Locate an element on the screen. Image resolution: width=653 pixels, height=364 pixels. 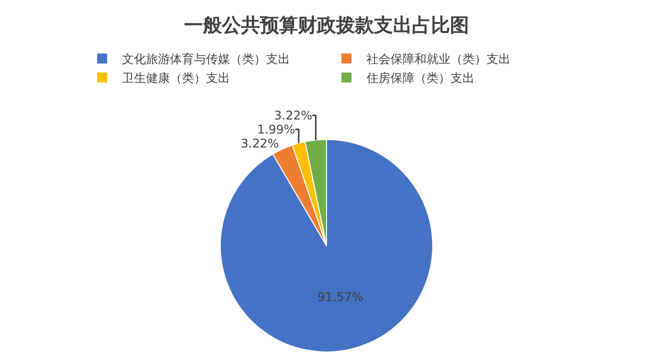
data-label: 1.99% is located at coordinates (276, 129).